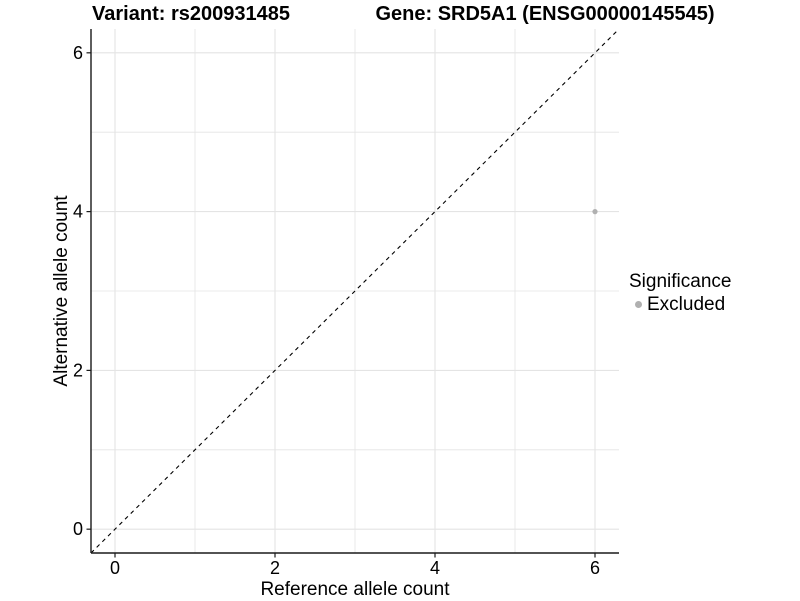 The width and height of the screenshot is (800, 601). I want to click on x-tick-label: 0, so click(115, 568).